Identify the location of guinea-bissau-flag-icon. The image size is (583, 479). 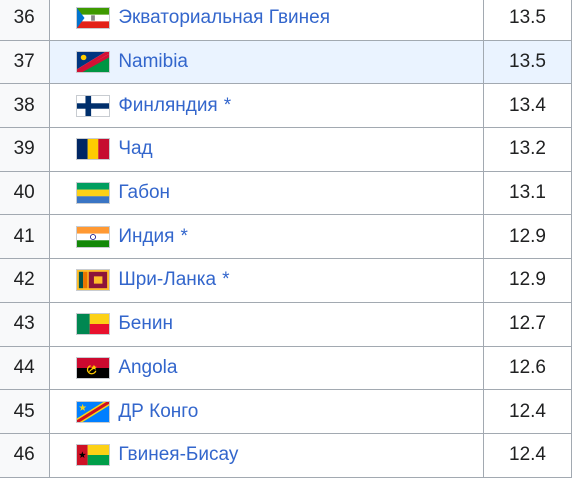
(93, 455).